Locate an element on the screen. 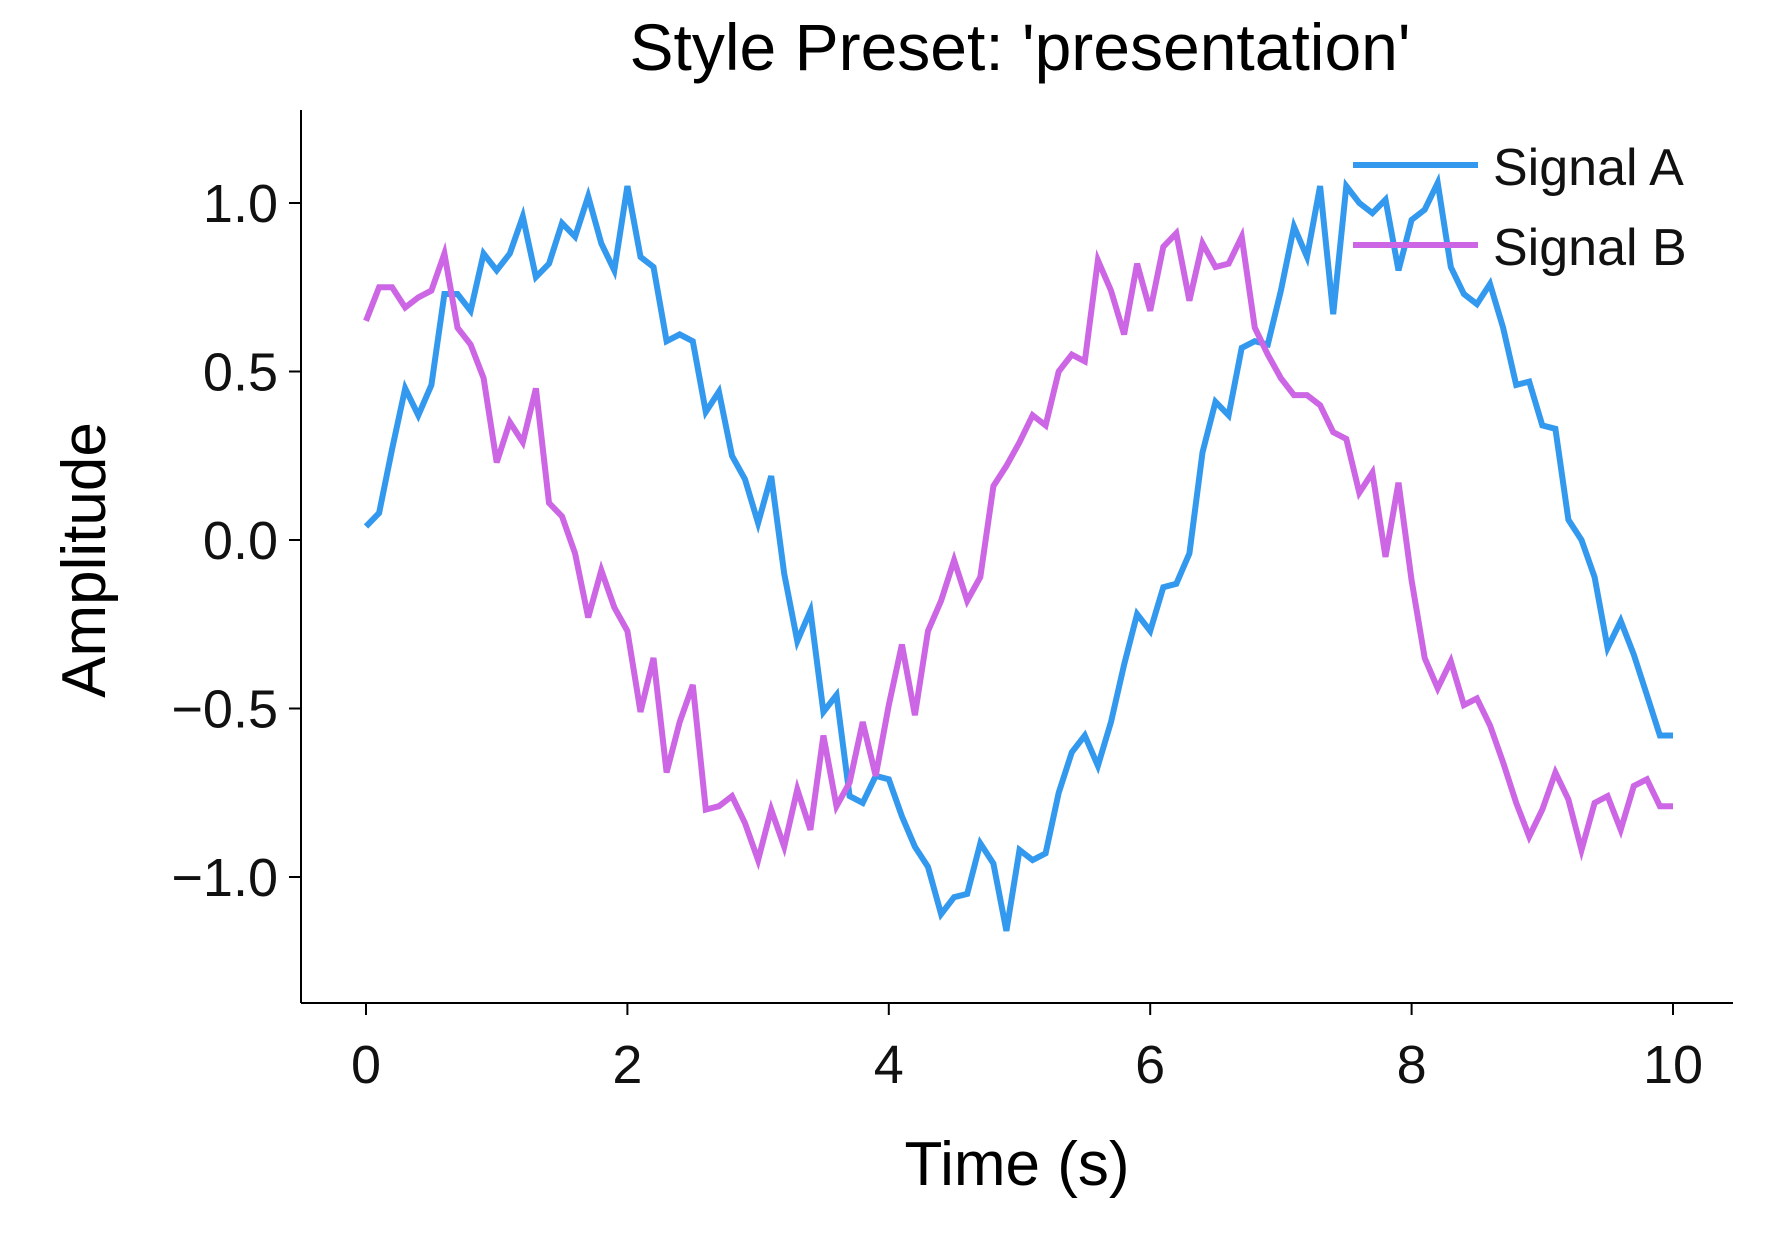 Image resolution: width=1771 pixels, height=1240 pixels. x-tick-label: 10 is located at coordinates (1673, 1065).